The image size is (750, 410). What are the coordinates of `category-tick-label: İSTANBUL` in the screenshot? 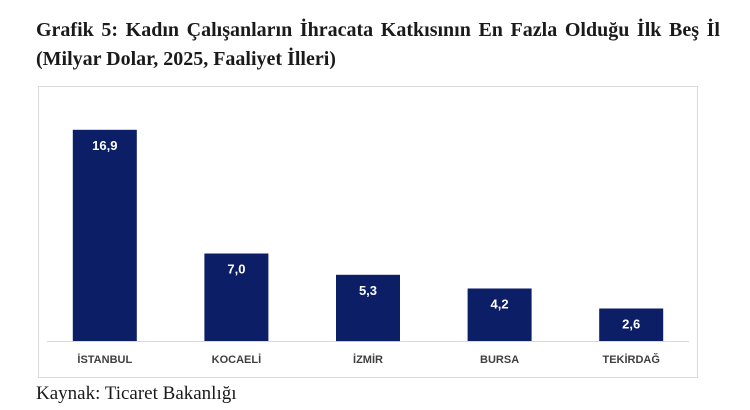 It's located at (104, 359).